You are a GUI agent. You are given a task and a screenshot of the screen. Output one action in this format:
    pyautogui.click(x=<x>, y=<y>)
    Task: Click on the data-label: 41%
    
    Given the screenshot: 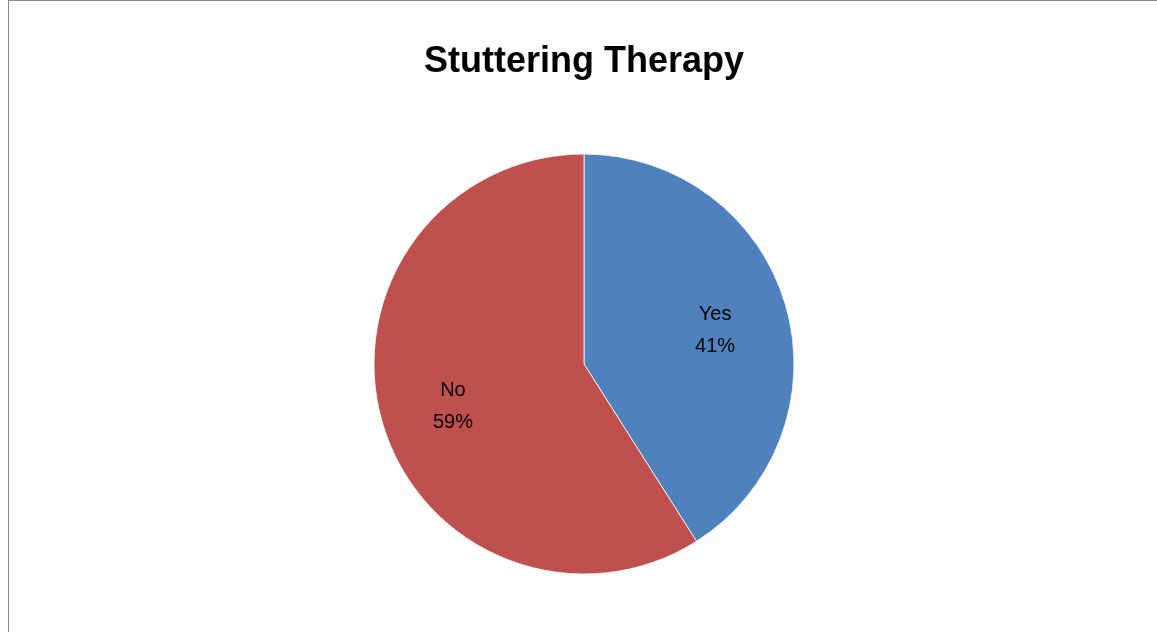 What is the action you would take?
    pyautogui.click(x=715, y=344)
    